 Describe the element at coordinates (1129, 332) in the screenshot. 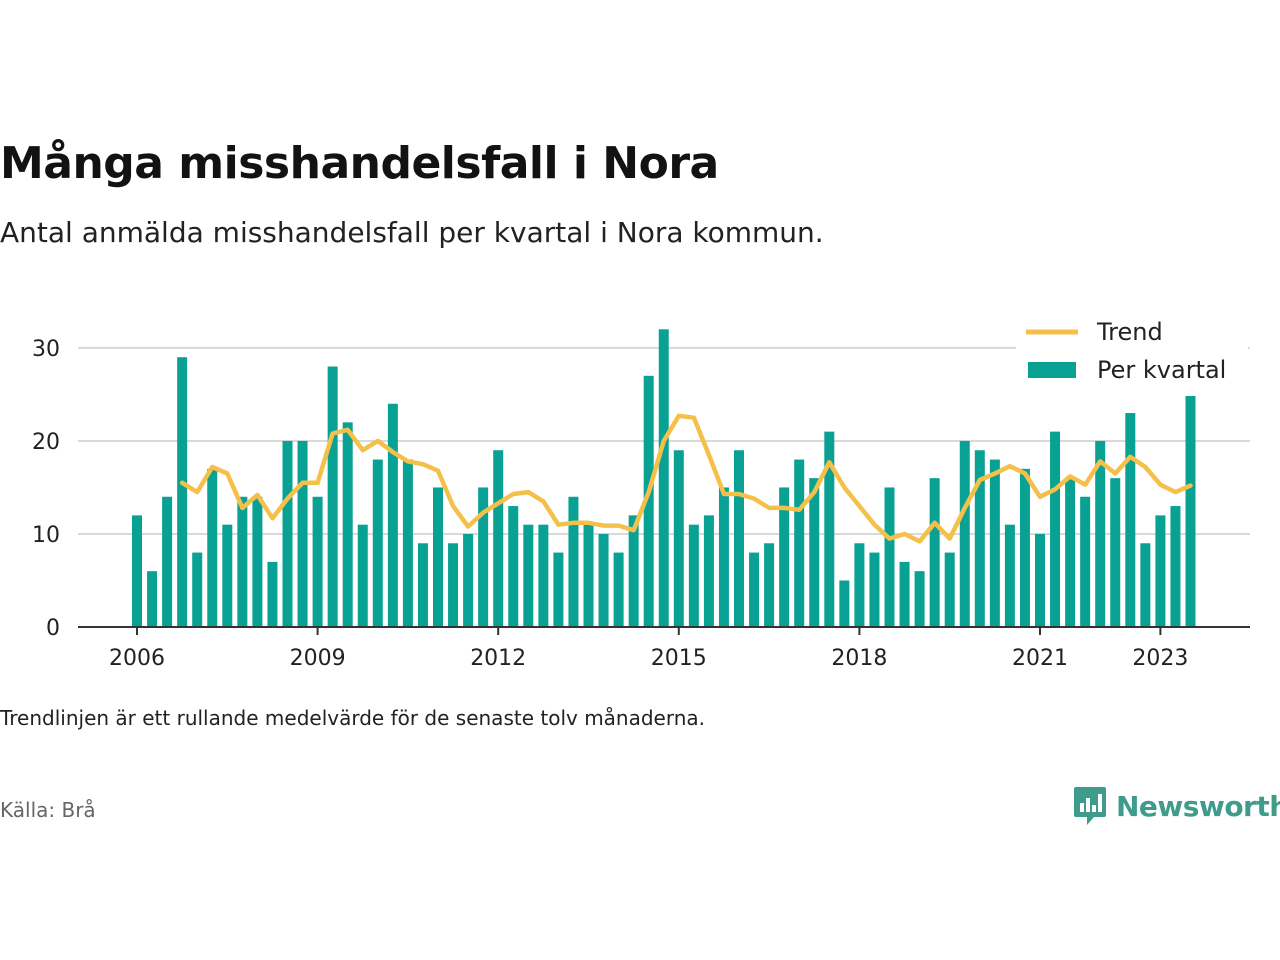

I see `legend-trend-label: Trend` at that location.